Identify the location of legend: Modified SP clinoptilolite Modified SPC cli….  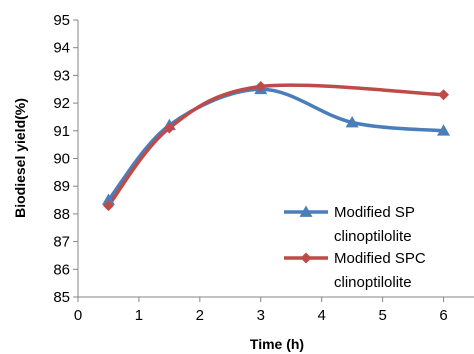
(355, 247).